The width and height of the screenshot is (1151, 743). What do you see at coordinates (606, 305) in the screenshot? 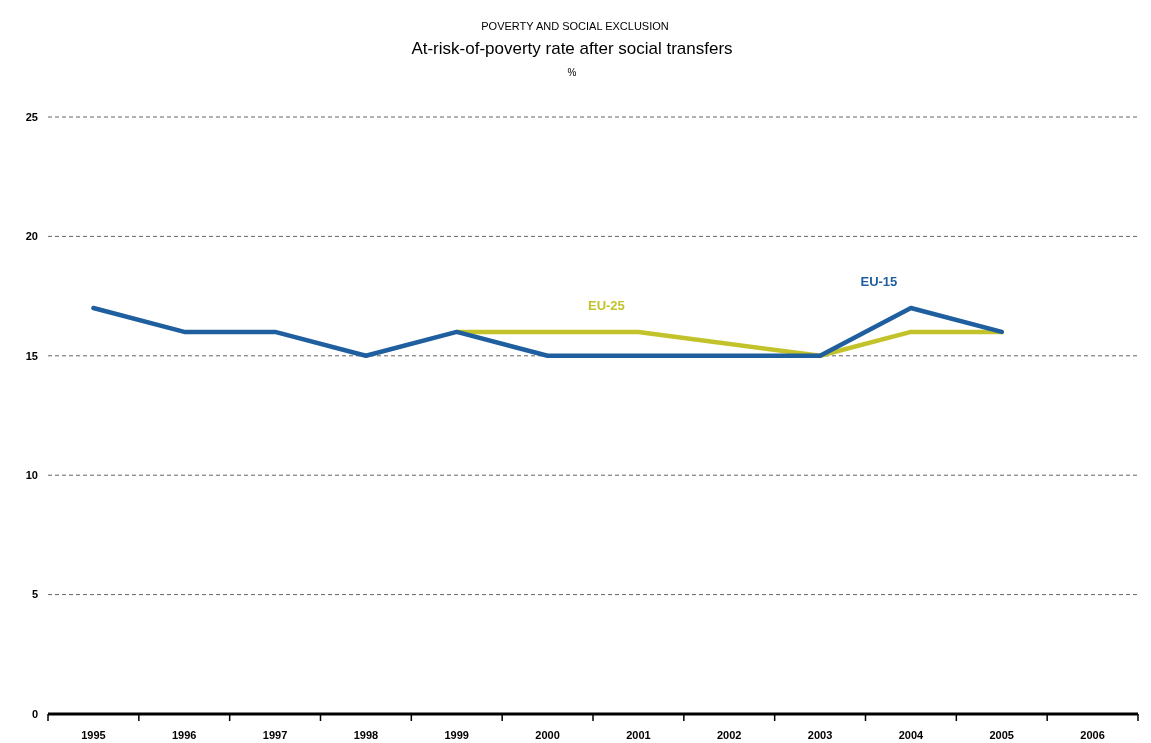
I see `series-label: EU-25` at bounding box center [606, 305].